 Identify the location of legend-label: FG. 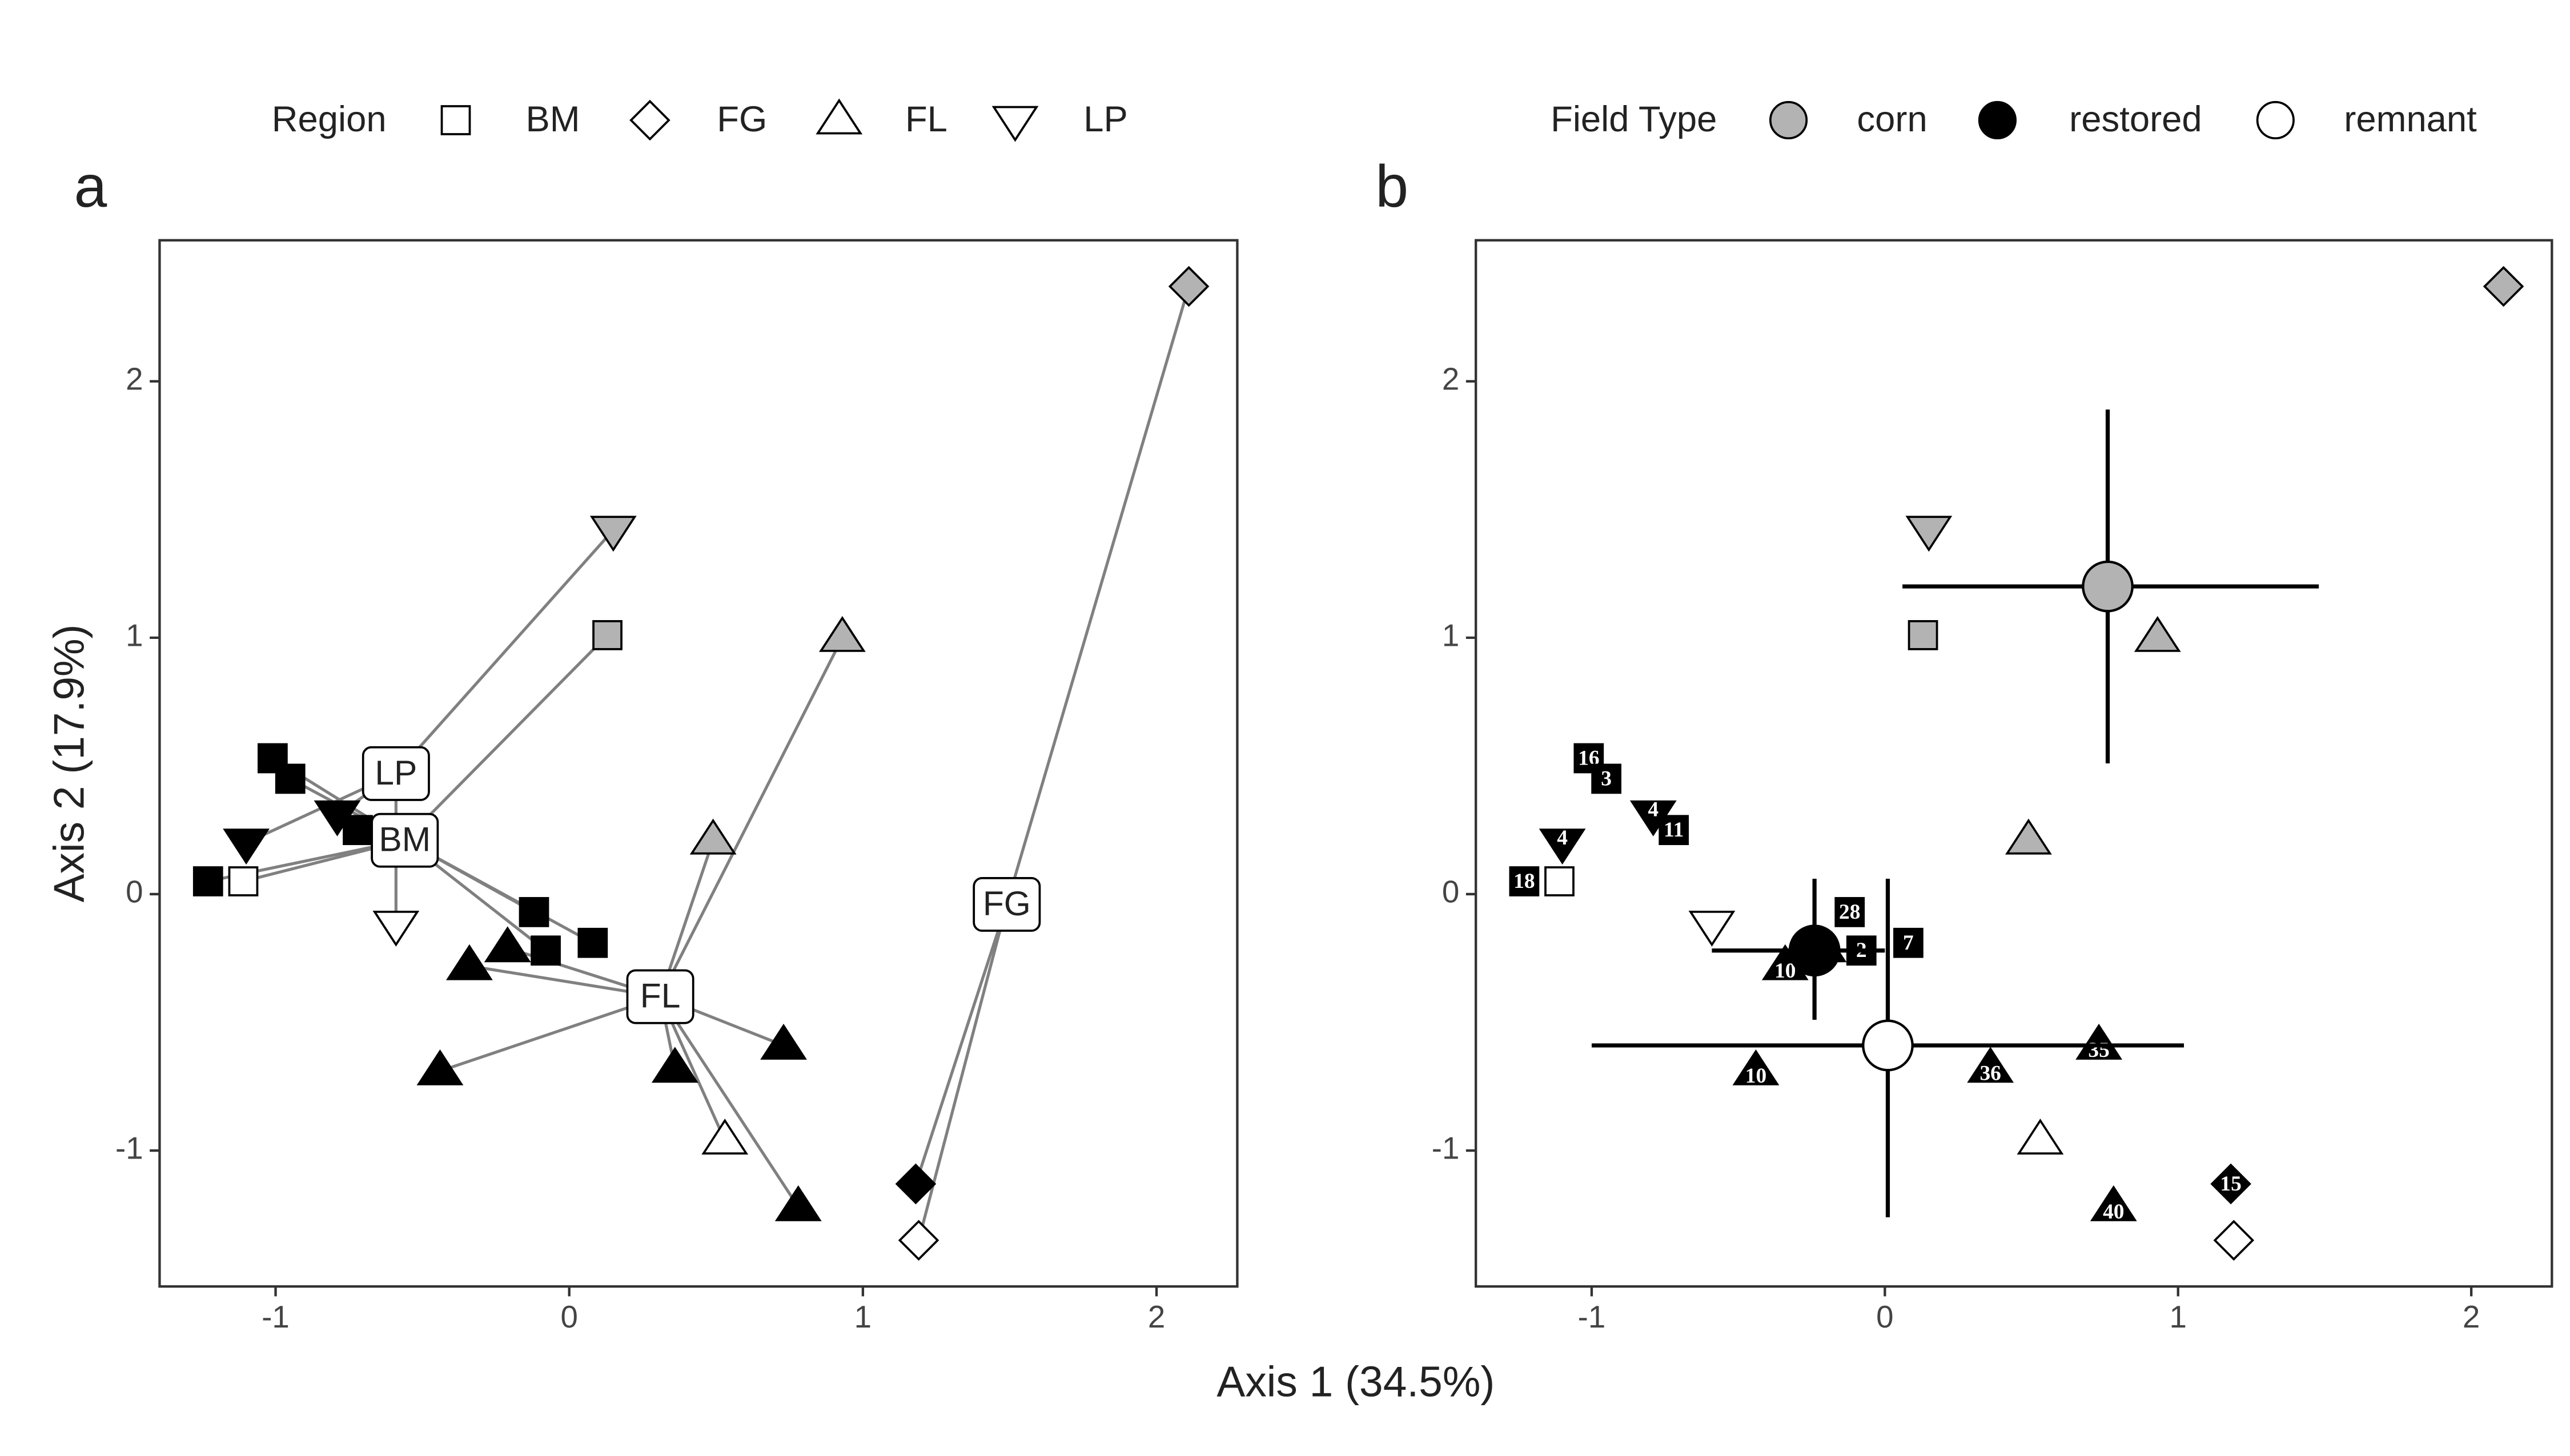
(742, 119).